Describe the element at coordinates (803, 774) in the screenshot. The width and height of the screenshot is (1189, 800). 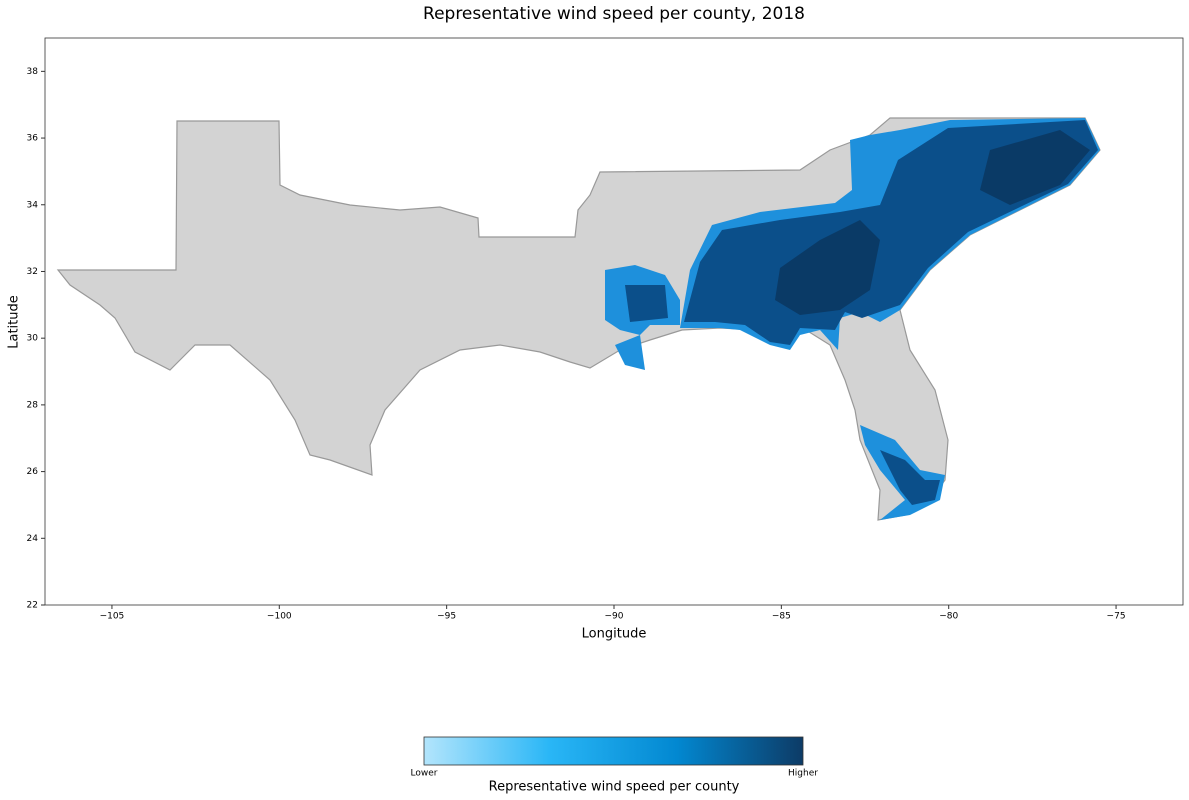
I see `colorbar-label-high: Higher` at that location.